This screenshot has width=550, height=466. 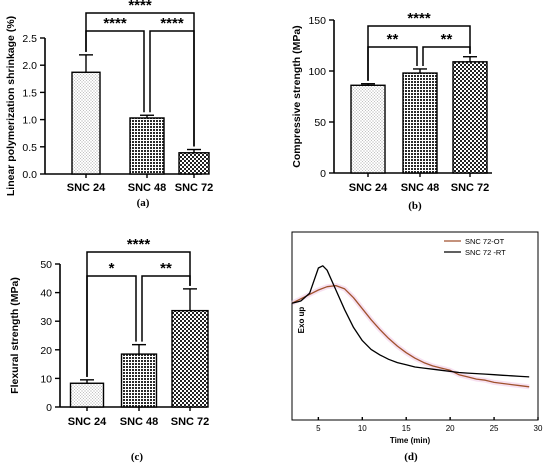 What do you see at coordinates (46, 351) in the screenshot?
I see `y-tick-label: 20` at bounding box center [46, 351].